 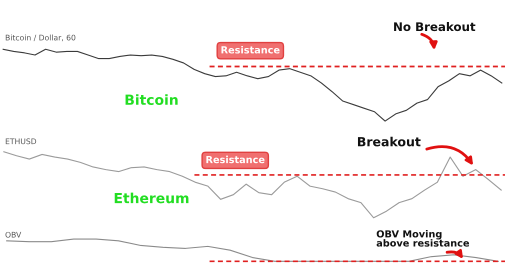 I want to click on annotation: Ethereum, so click(x=151, y=198).